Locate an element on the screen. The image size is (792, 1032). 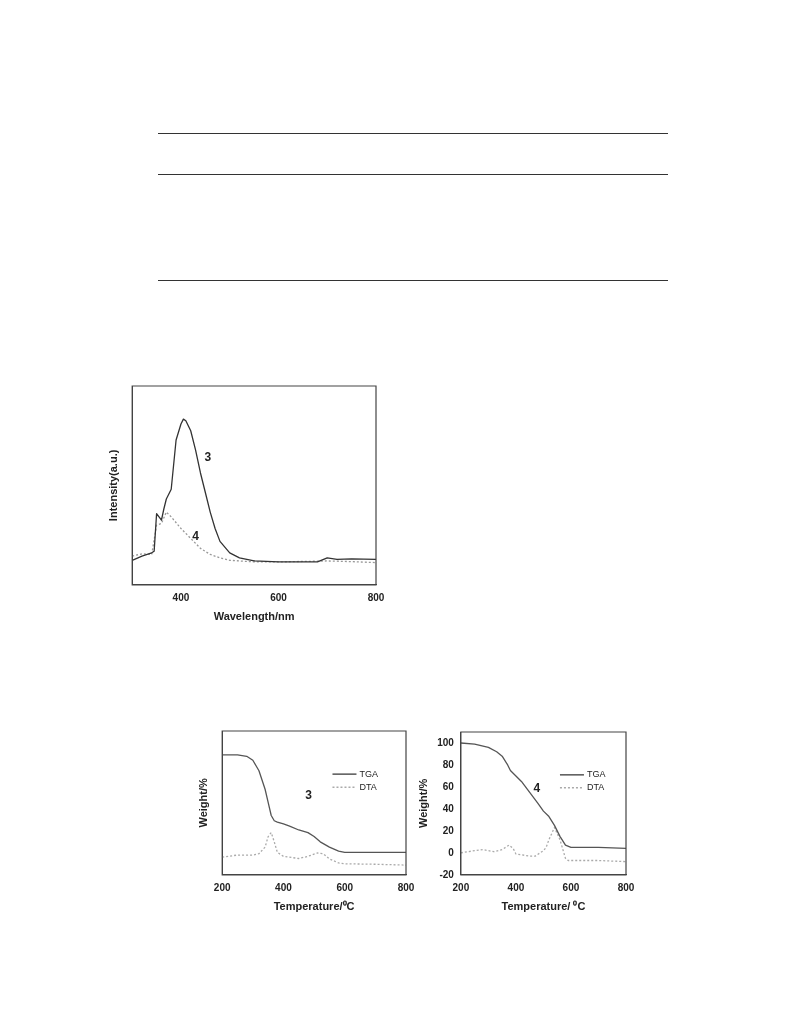
x-axis-title: Temperature/⁰C is located at coordinates (314, 906).